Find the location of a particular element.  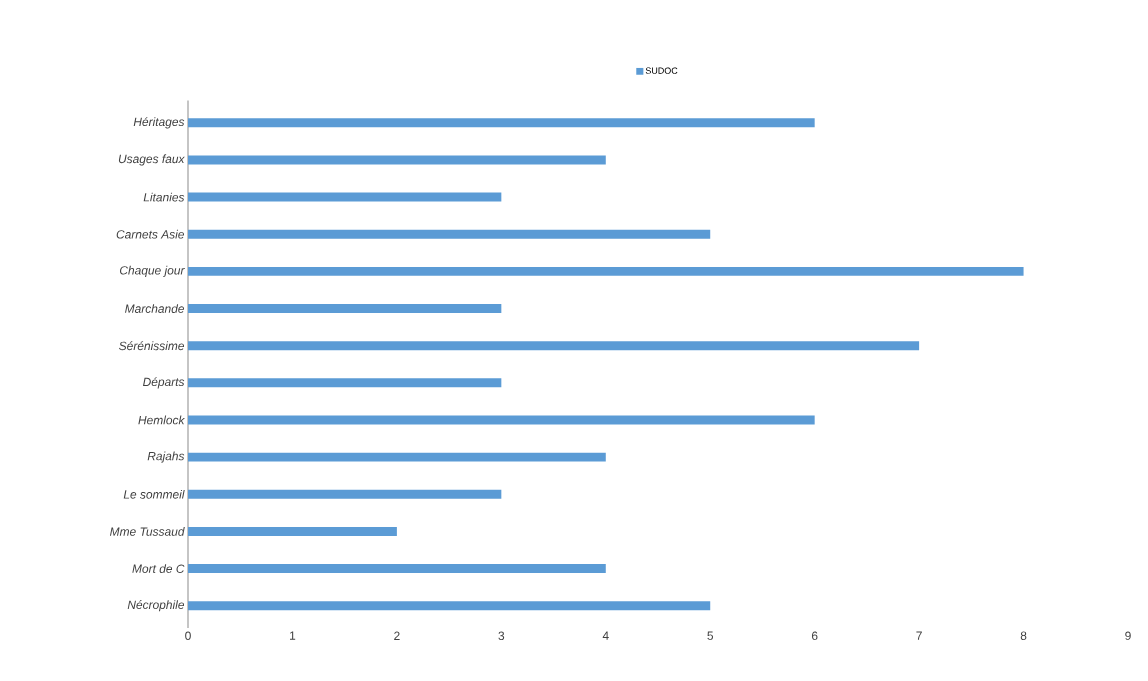

legend-label: SUDOC is located at coordinates (661, 70).